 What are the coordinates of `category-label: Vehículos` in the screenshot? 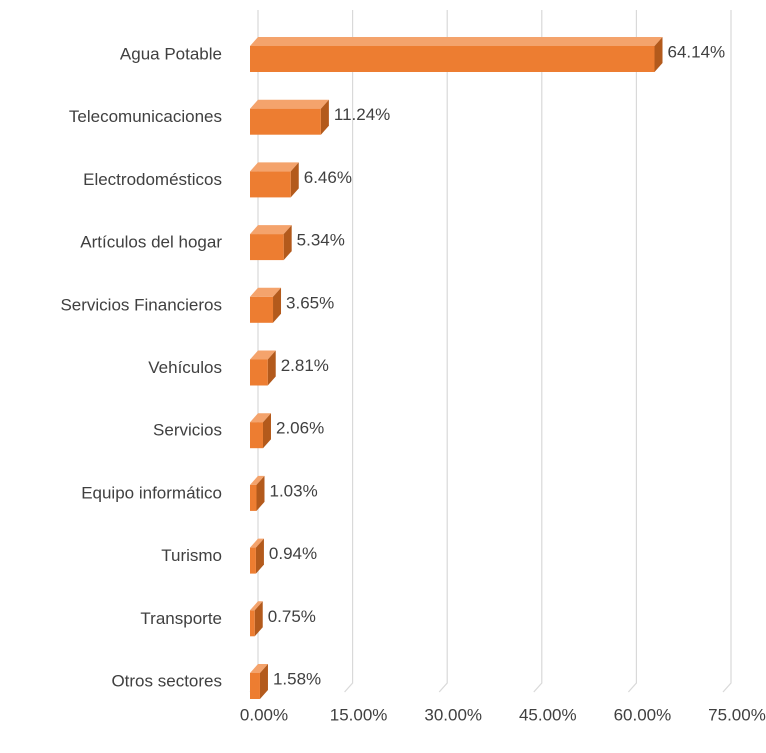 It's located at (185, 367).